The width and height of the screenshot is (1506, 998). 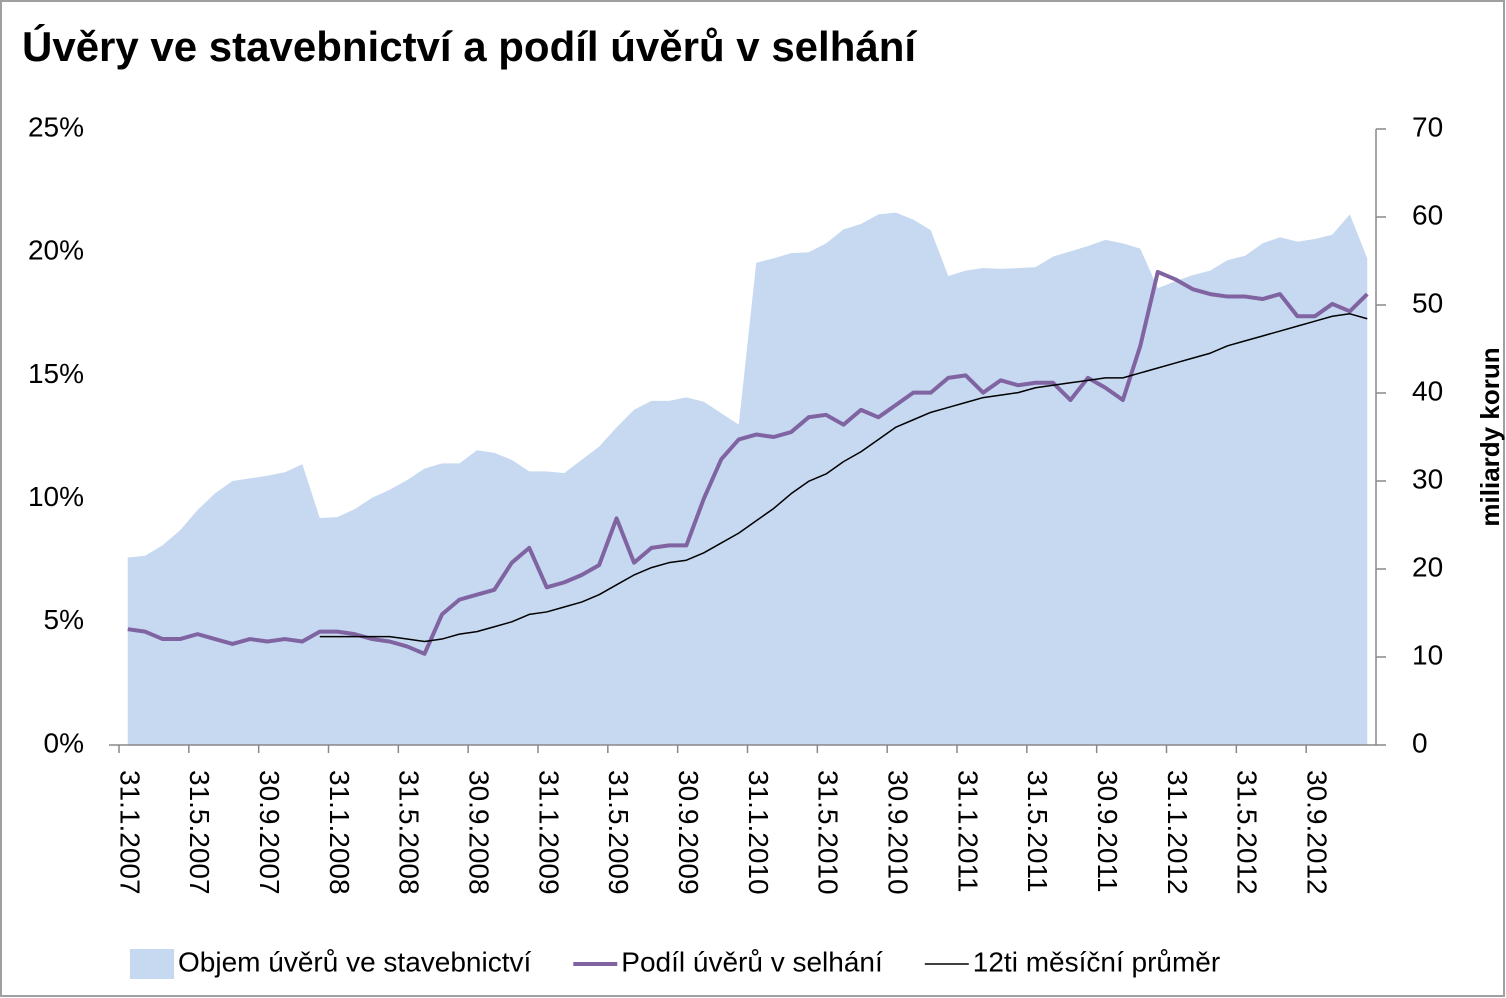 What do you see at coordinates (1317, 832) in the screenshot?
I see `x-tick-label: 30.9.2012` at bounding box center [1317, 832].